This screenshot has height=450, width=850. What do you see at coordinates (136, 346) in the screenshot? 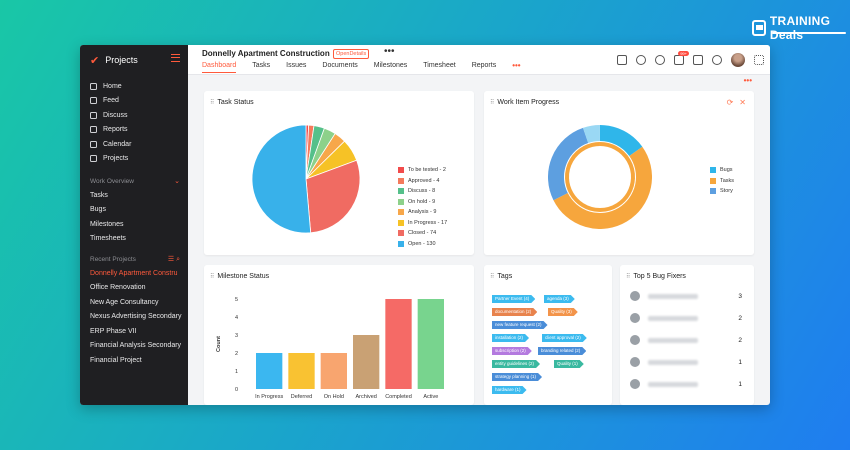
I see `recent-project-item: Financial Analysis Secondary` at bounding box center [136, 346].